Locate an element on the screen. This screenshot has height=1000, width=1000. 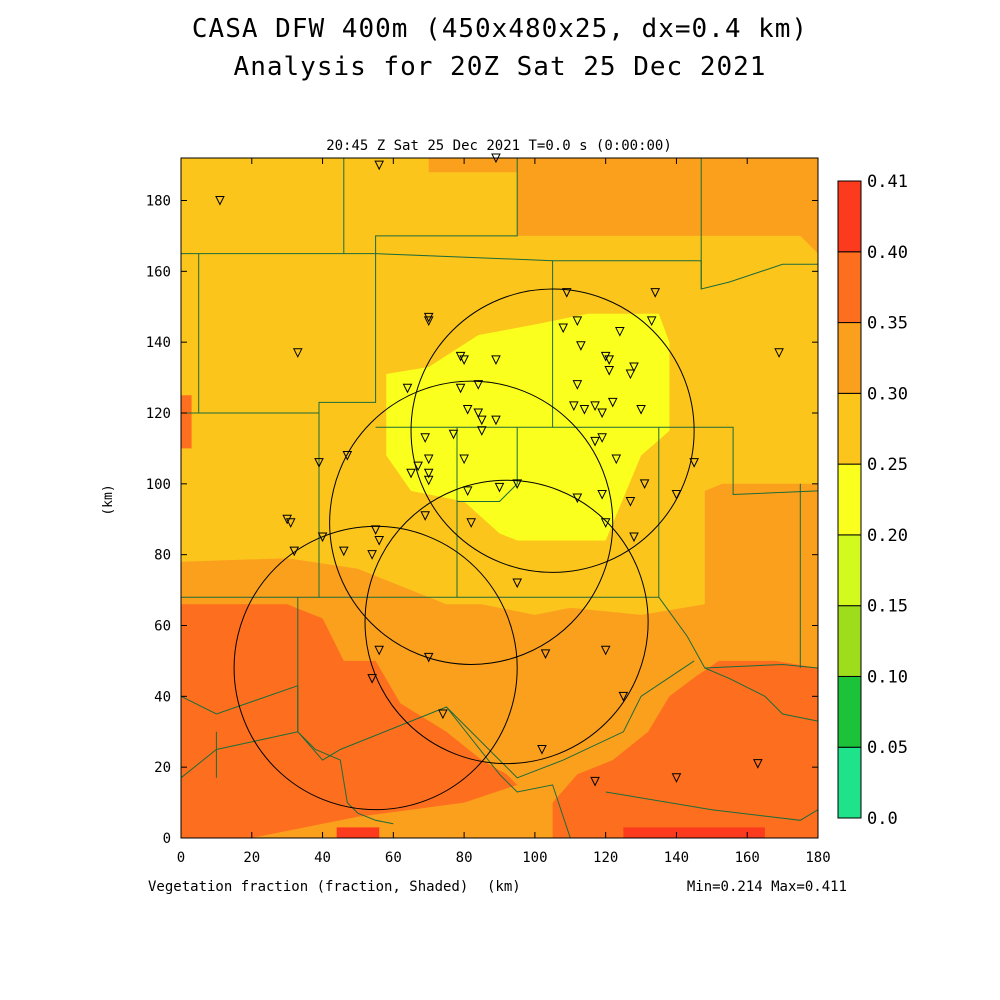
colorbar-label-9: 0.41 is located at coordinates (887, 182).